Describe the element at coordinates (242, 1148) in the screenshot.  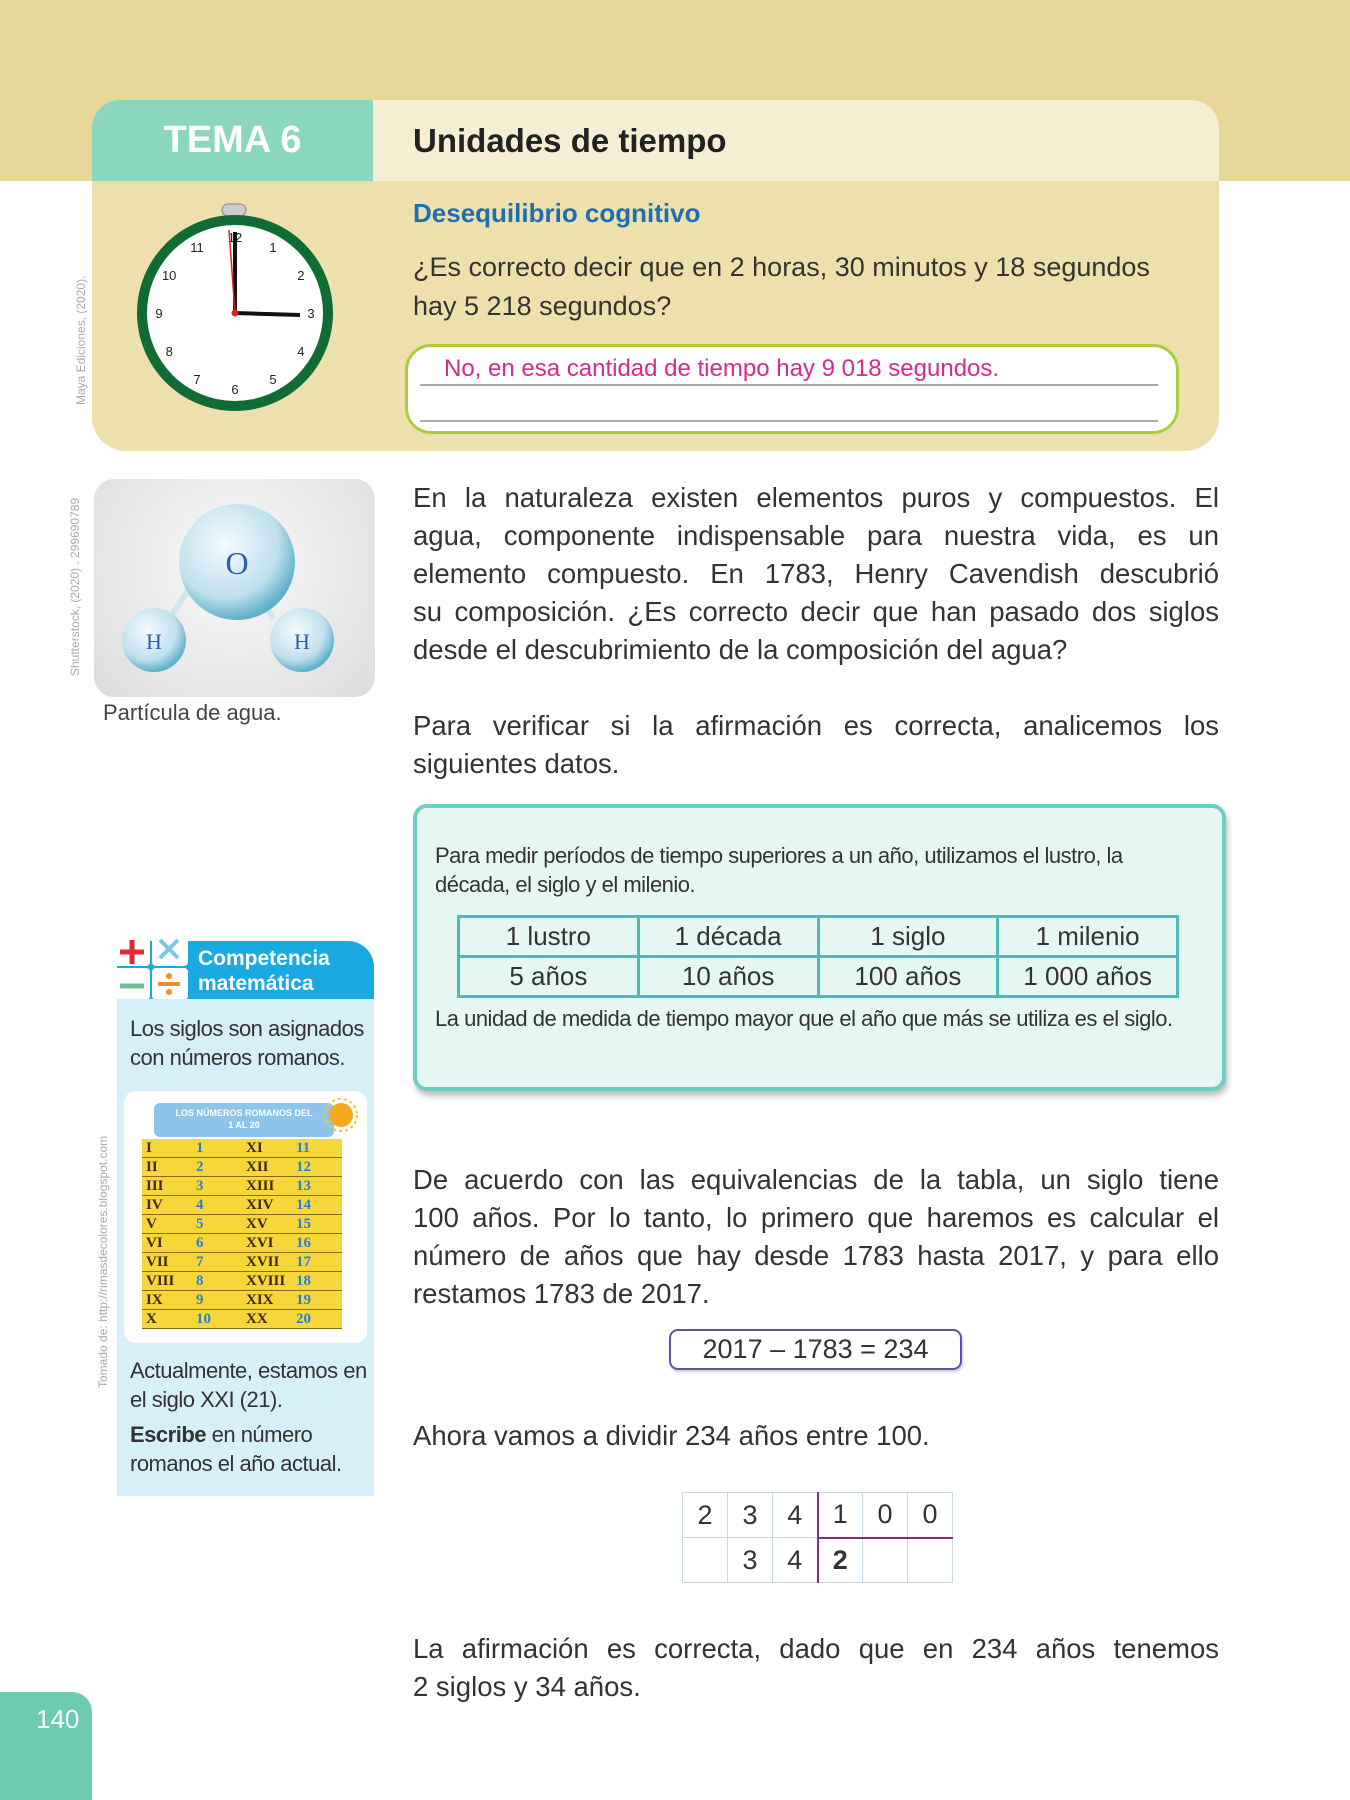
I see `roman-row: I 1 XI 11` at that location.